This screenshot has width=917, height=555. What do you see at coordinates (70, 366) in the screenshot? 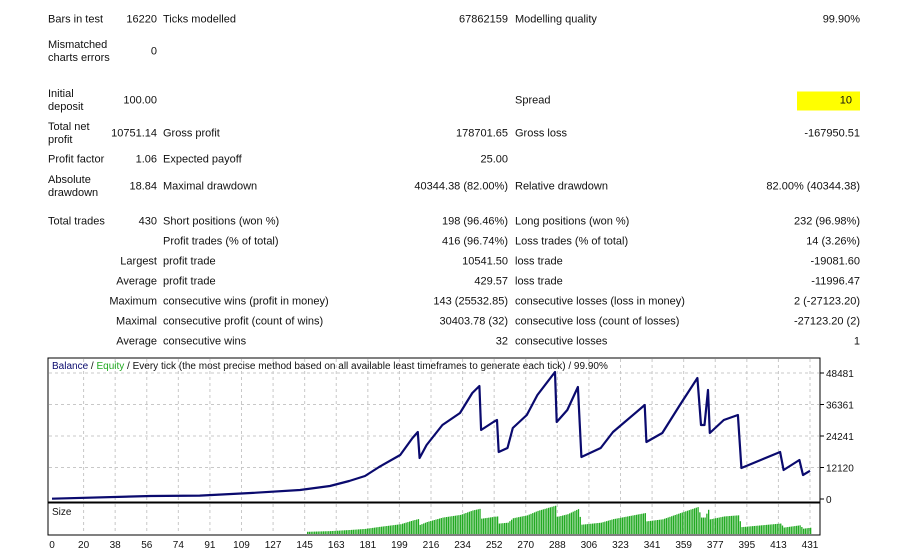
I see `legend-balance: Balance` at bounding box center [70, 366].